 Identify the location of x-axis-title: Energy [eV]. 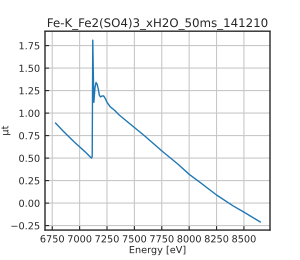
(158, 251).